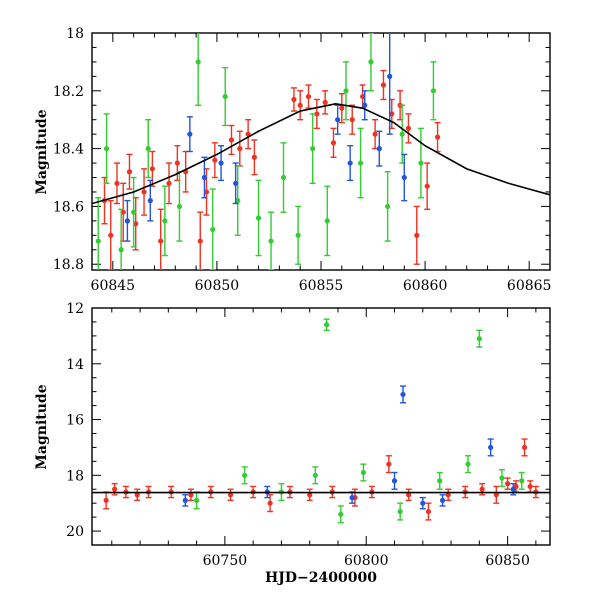  What do you see at coordinates (68, 207) in the screenshot?
I see `top-y-tick-label: 18.6` at bounding box center [68, 207].